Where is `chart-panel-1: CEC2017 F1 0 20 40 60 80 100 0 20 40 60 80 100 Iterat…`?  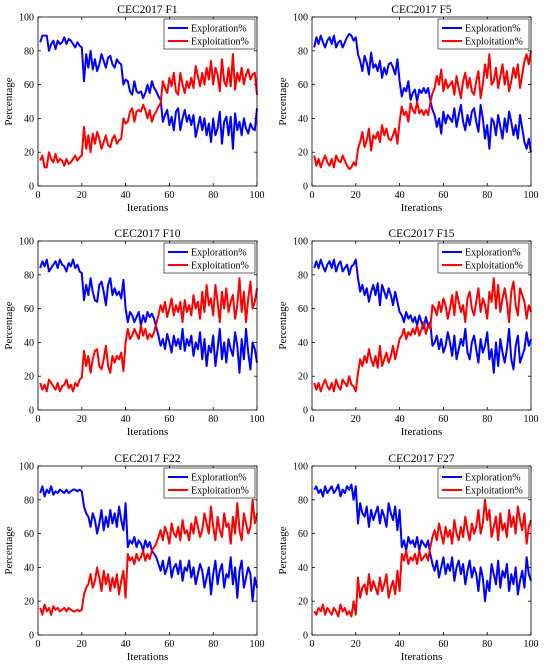
chart-panel-1: CEC2017 F1 0 20 40 60 80 100 0 20 40 60 80 100 Iterat… is located at coordinates (134, 109).